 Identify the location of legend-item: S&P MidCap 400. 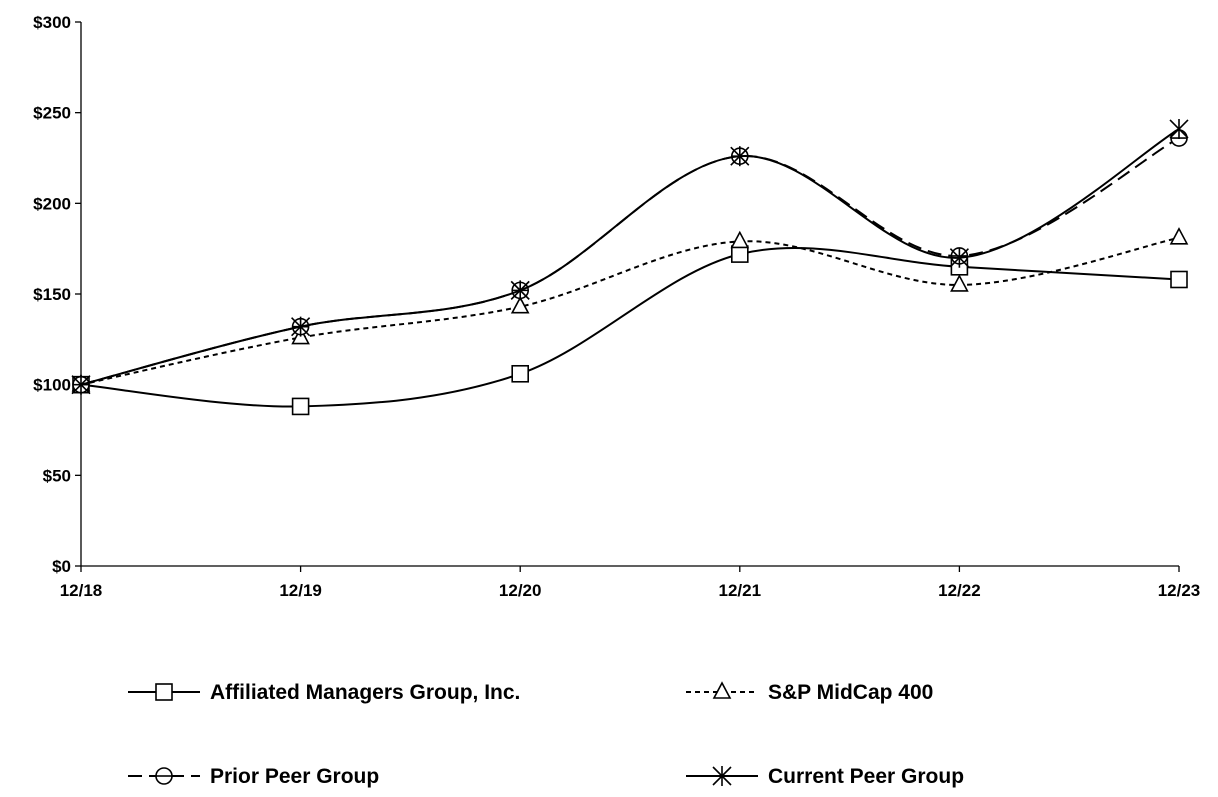
(809, 692).